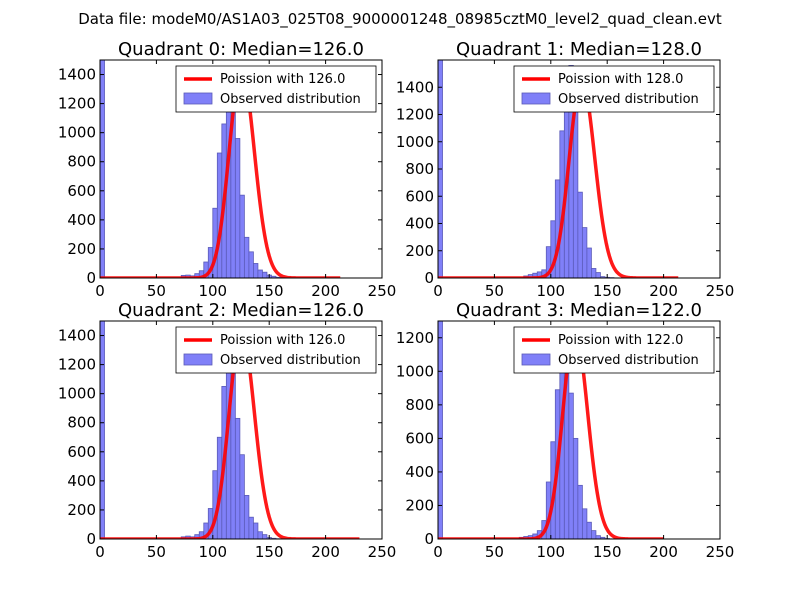 Image resolution: width=800 pixels, height=600 pixels. Describe the element at coordinates (230, 434) in the screenshot. I see `poisson-curve` at that location.